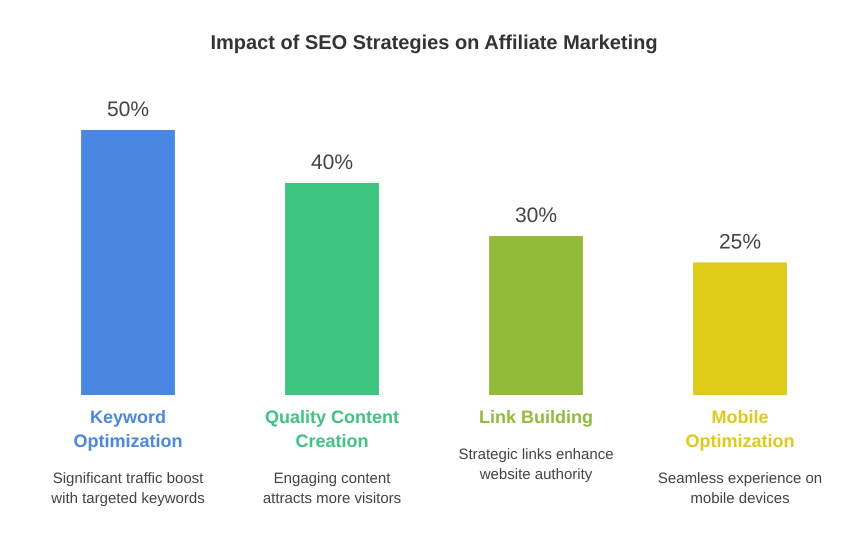  What do you see at coordinates (740, 242) in the screenshot?
I see `data-label: 25%` at bounding box center [740, 242].